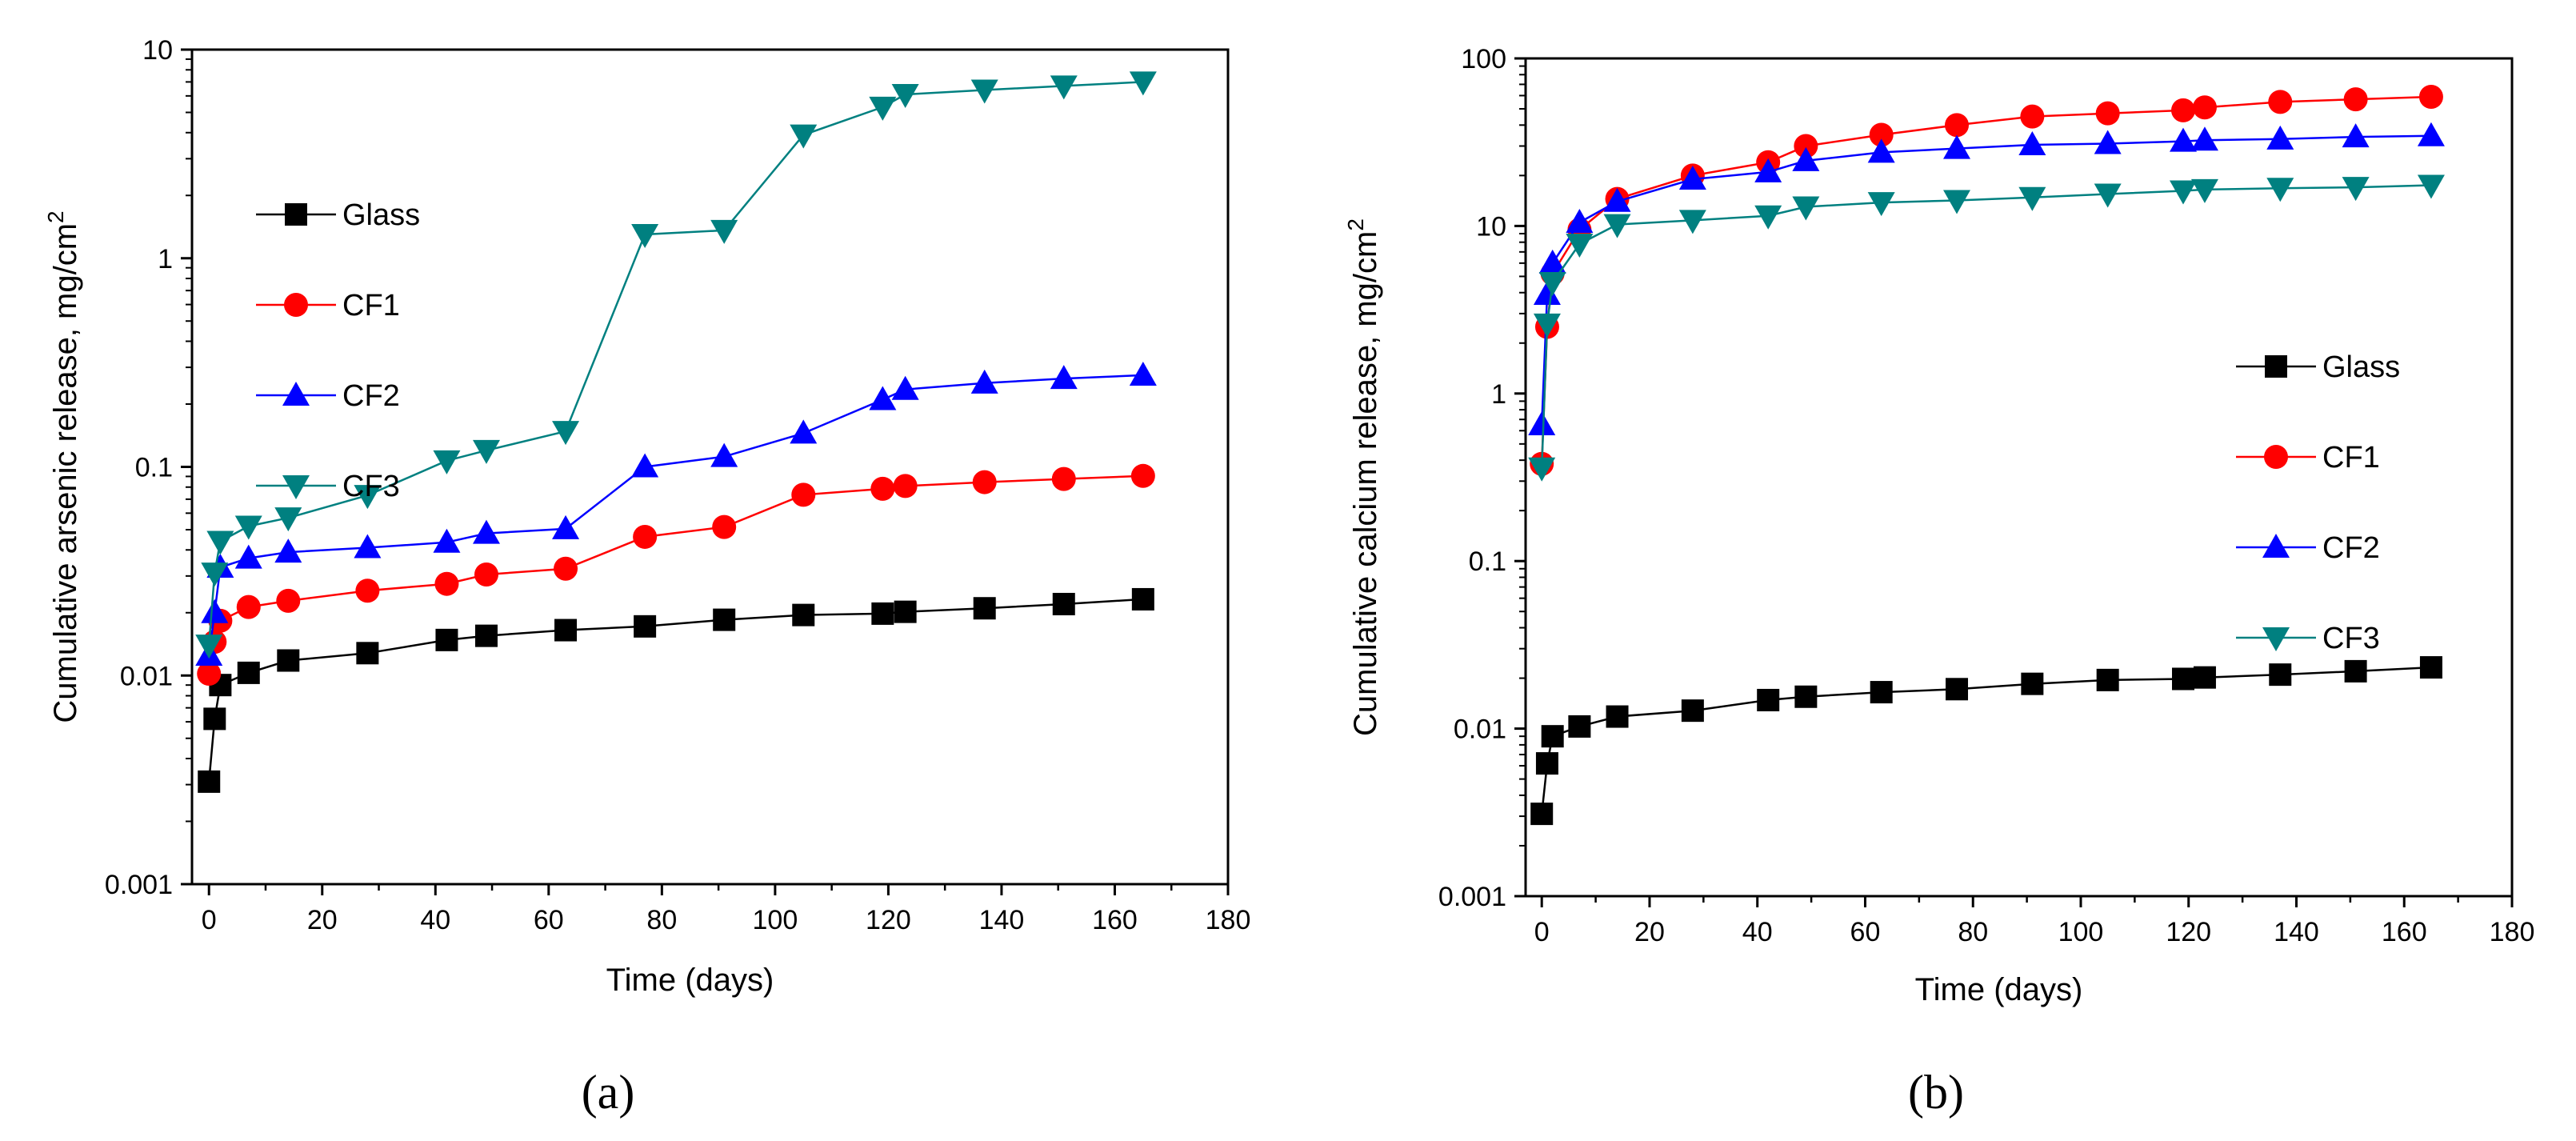 This screenshot has height=1141, width=2576. I want to click on chart2-series-glass, so click(1986, 741).